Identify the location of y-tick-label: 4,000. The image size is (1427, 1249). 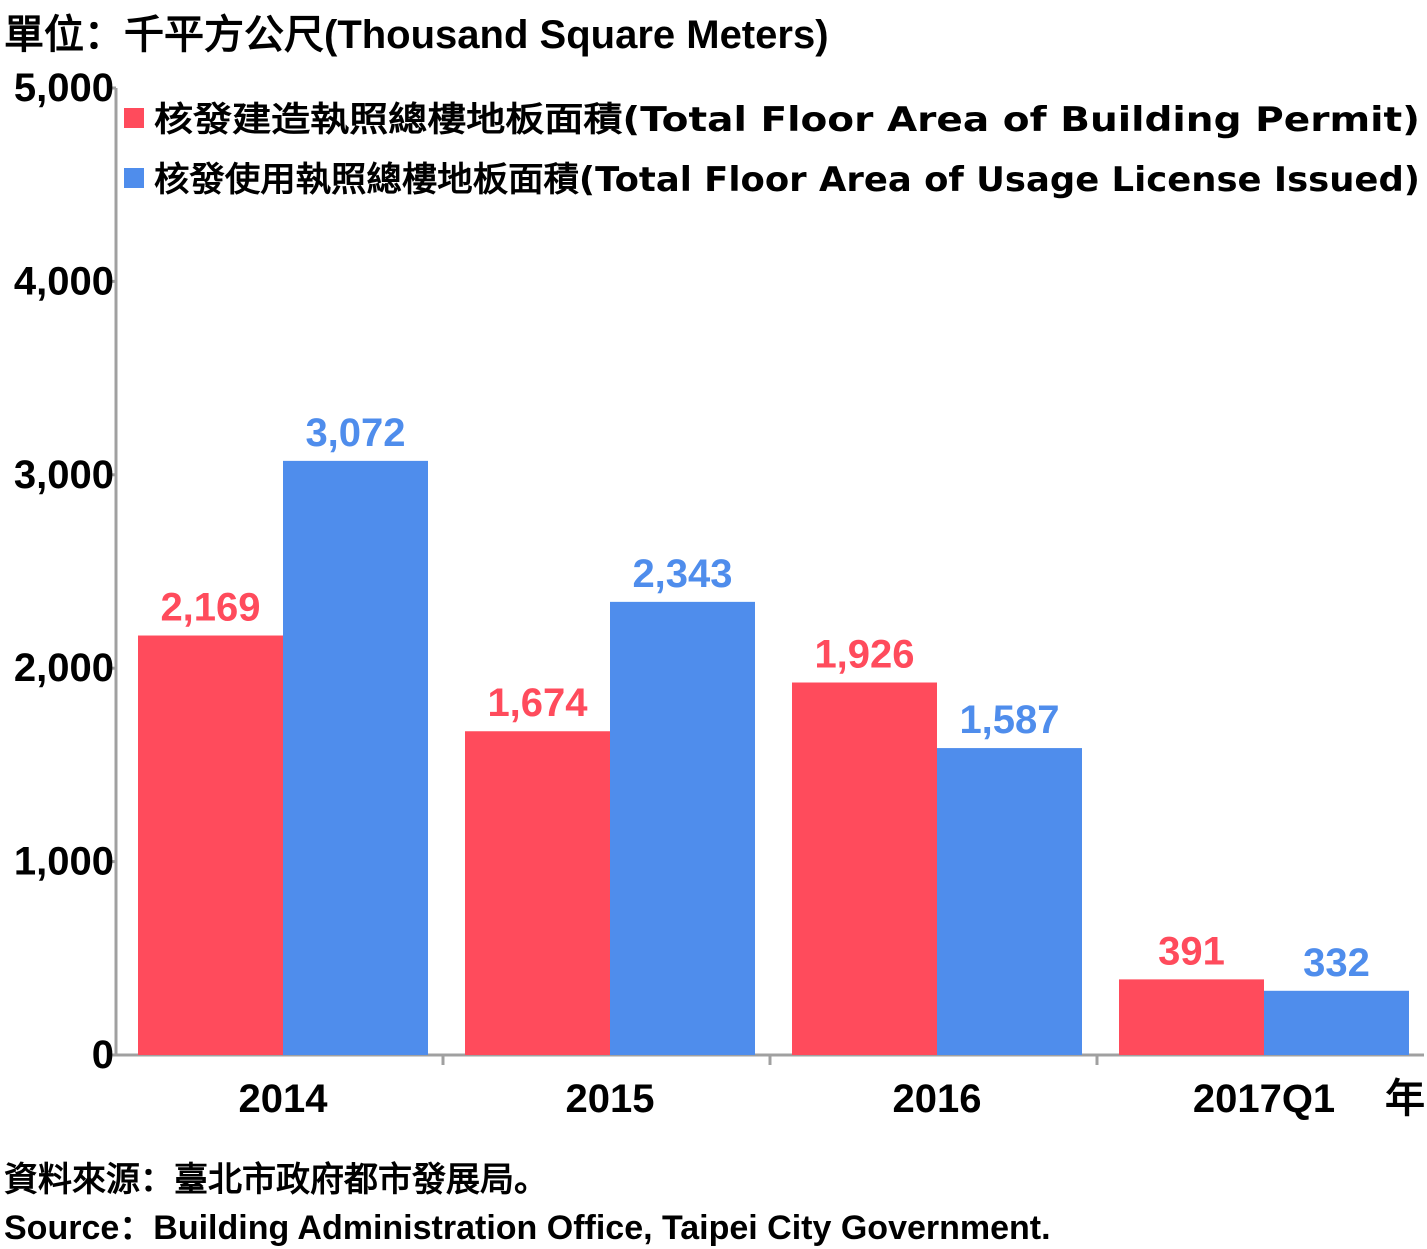
(64, 281).